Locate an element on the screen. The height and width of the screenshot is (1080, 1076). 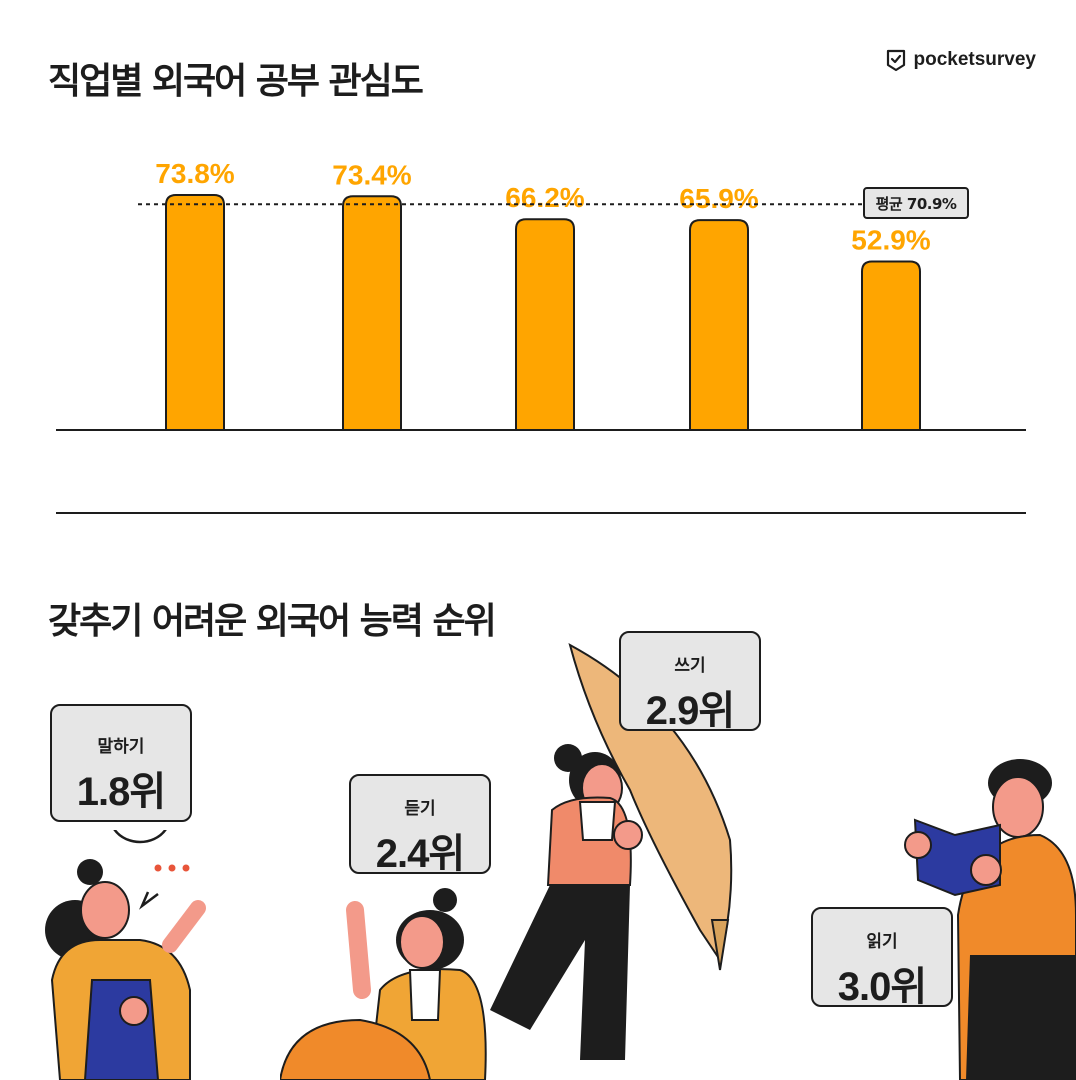
pocketsurvey-logo-icon is located at coordinates (896, 60).